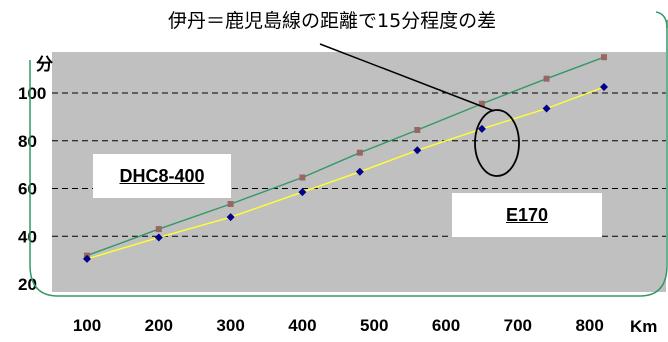 Image resolution: width=668 pixels, height=342 pixels. I want to click on x-tick-label: 200, so click(159, 325).